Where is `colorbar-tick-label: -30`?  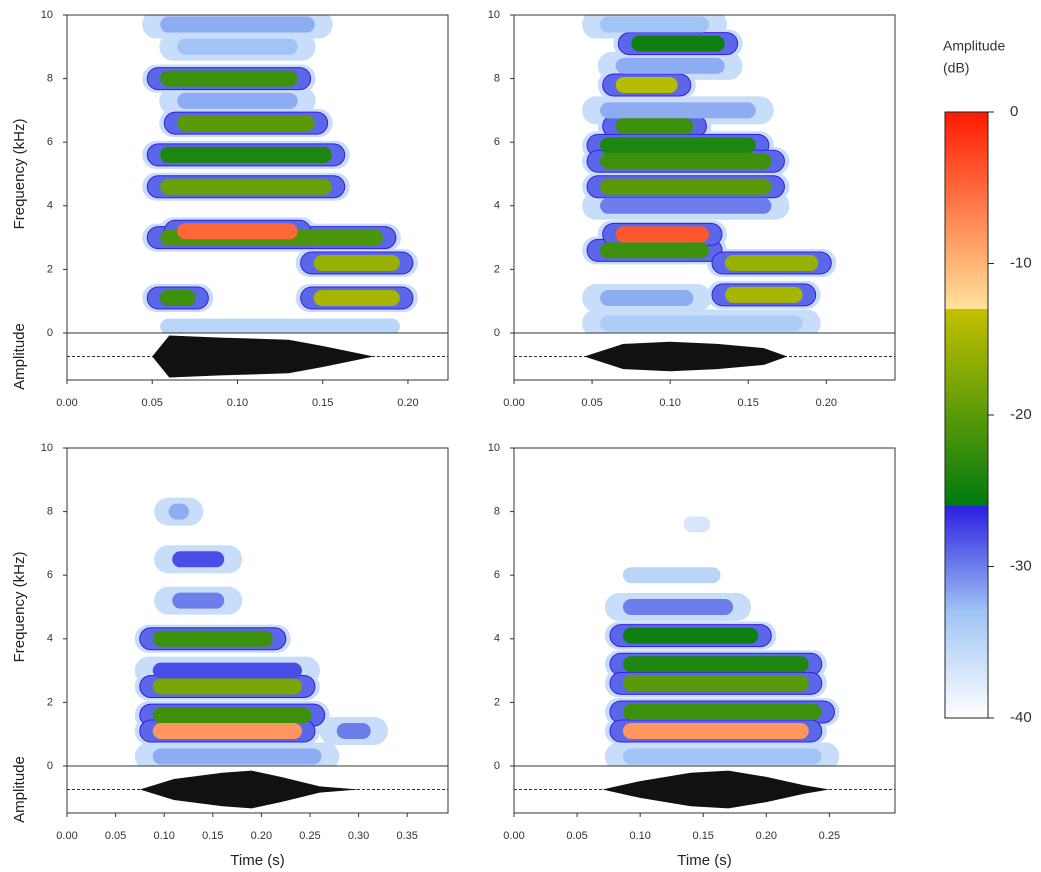 colorbar-tick-label: -30 is located at coordinates (1021, 565).